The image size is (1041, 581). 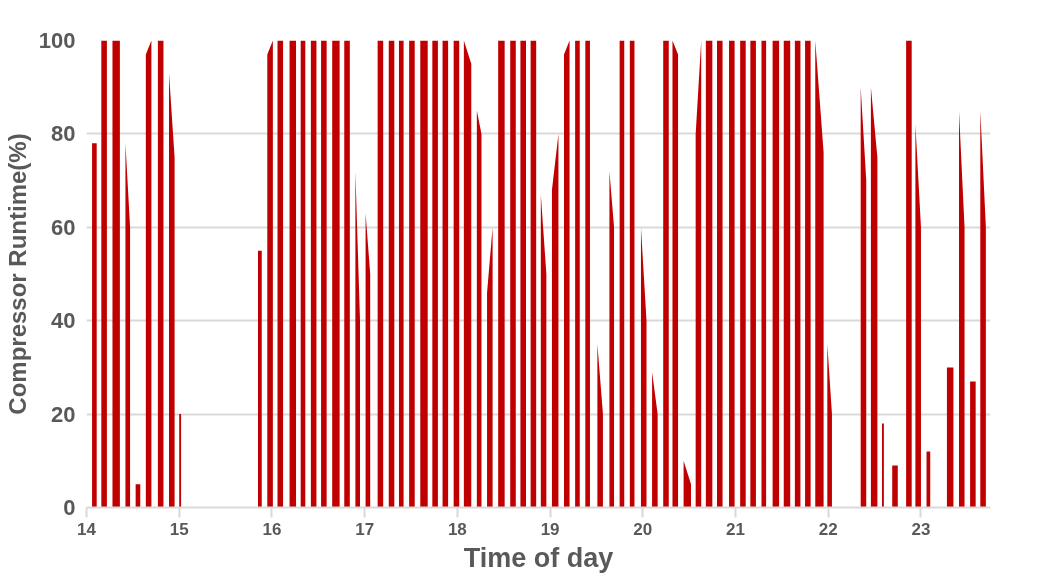 What do you see at coordinates (17, 274) in the screenshot?
I see `y-axis-title: Compressor Runtime(%)` at bounding box center [17, 274].